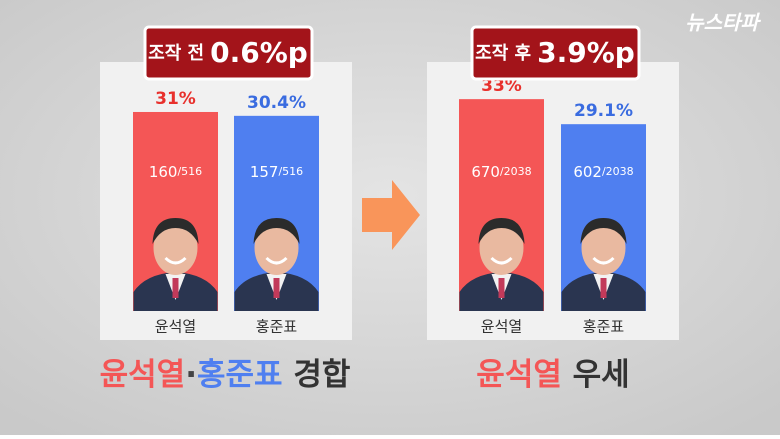  I want to click on bar-inner-label: 670/2038, so click(501, 172).